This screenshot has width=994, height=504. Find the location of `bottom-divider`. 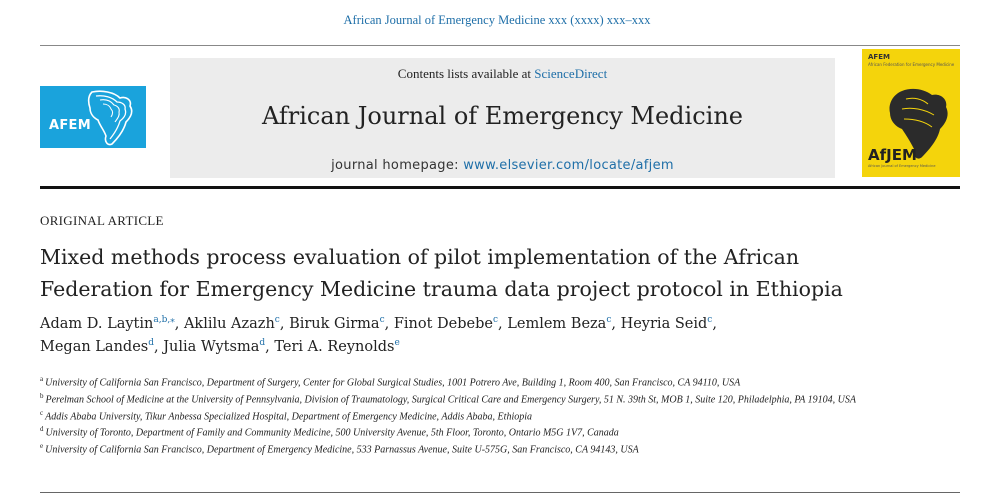

bottom-divider is located at coordinates (500, 492).